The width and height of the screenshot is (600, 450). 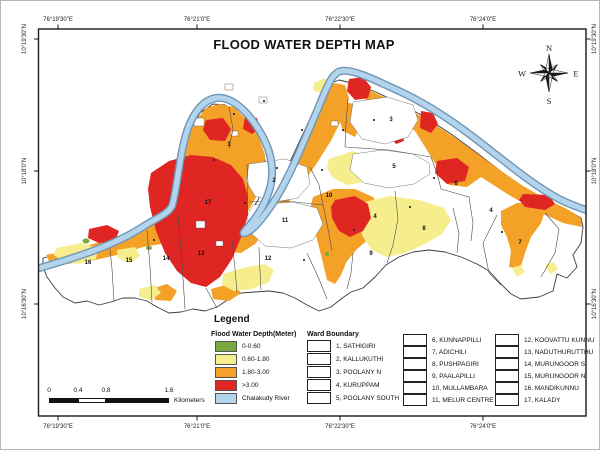 I want to click on legend-heading: Legend, so click(x=232, y=319).